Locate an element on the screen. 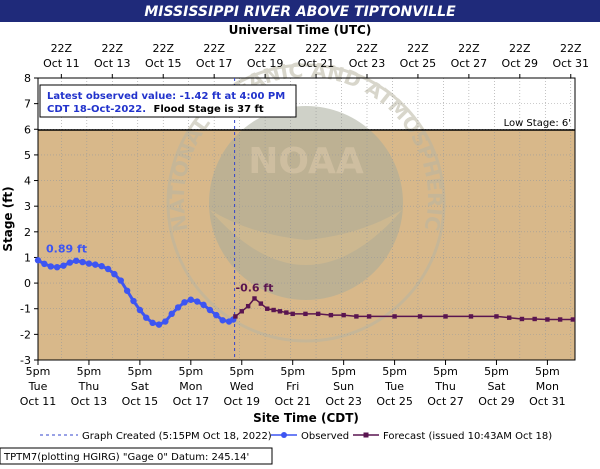 This screenshot has width=600, height=469. top-tick-label-date: Oct 31 is located at coordinates (570, 63).